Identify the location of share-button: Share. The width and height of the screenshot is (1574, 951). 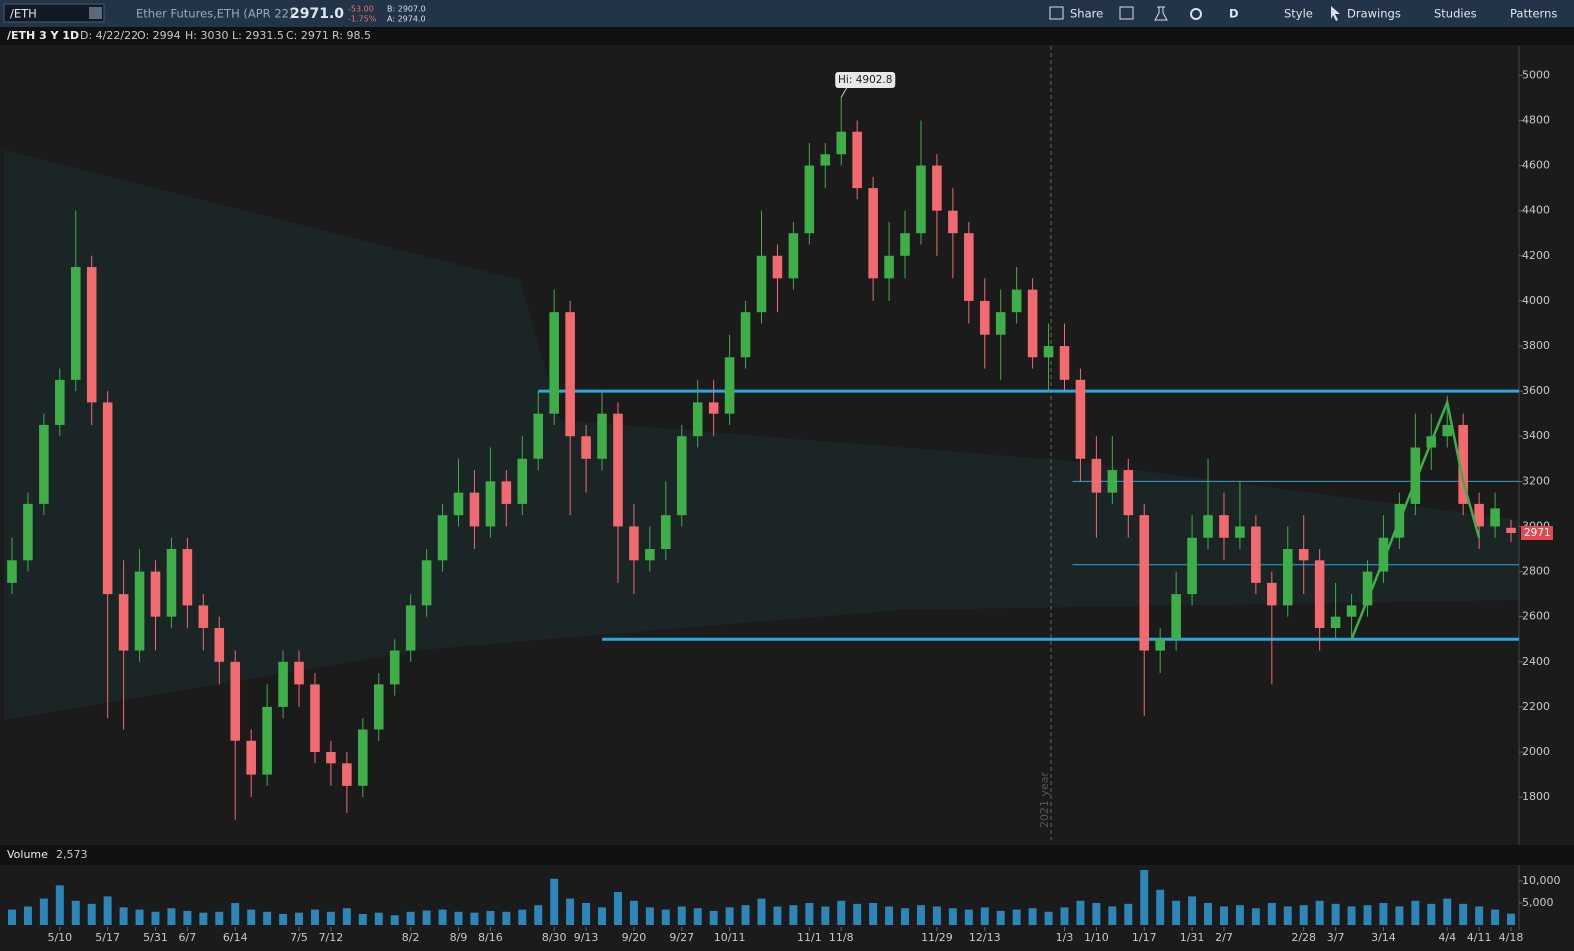
(1086, 14).